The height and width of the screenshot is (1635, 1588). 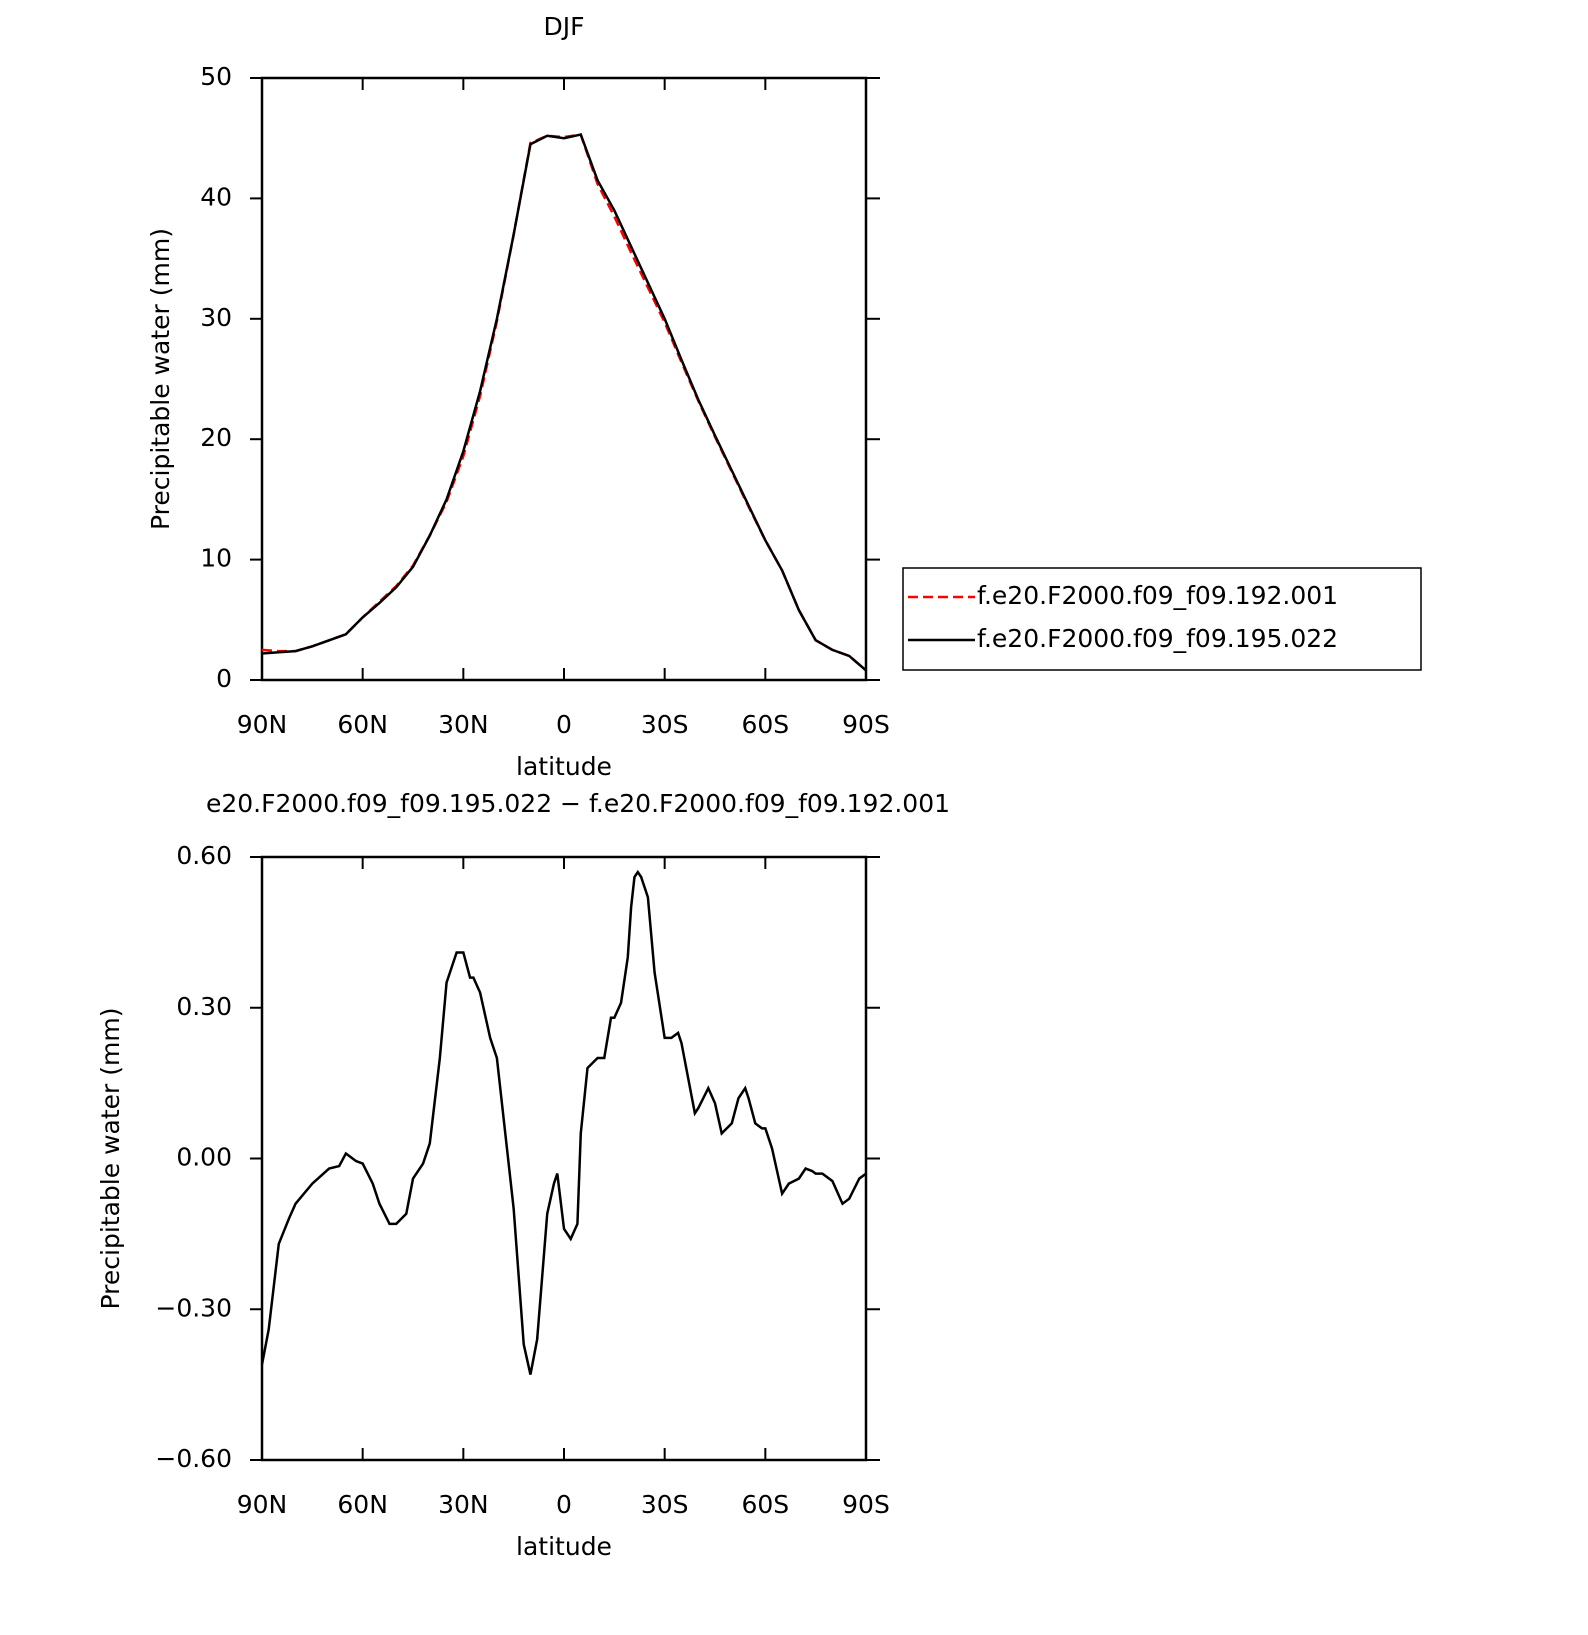 I want to click on y-tick-label: 50, so click(x=216, y=76).